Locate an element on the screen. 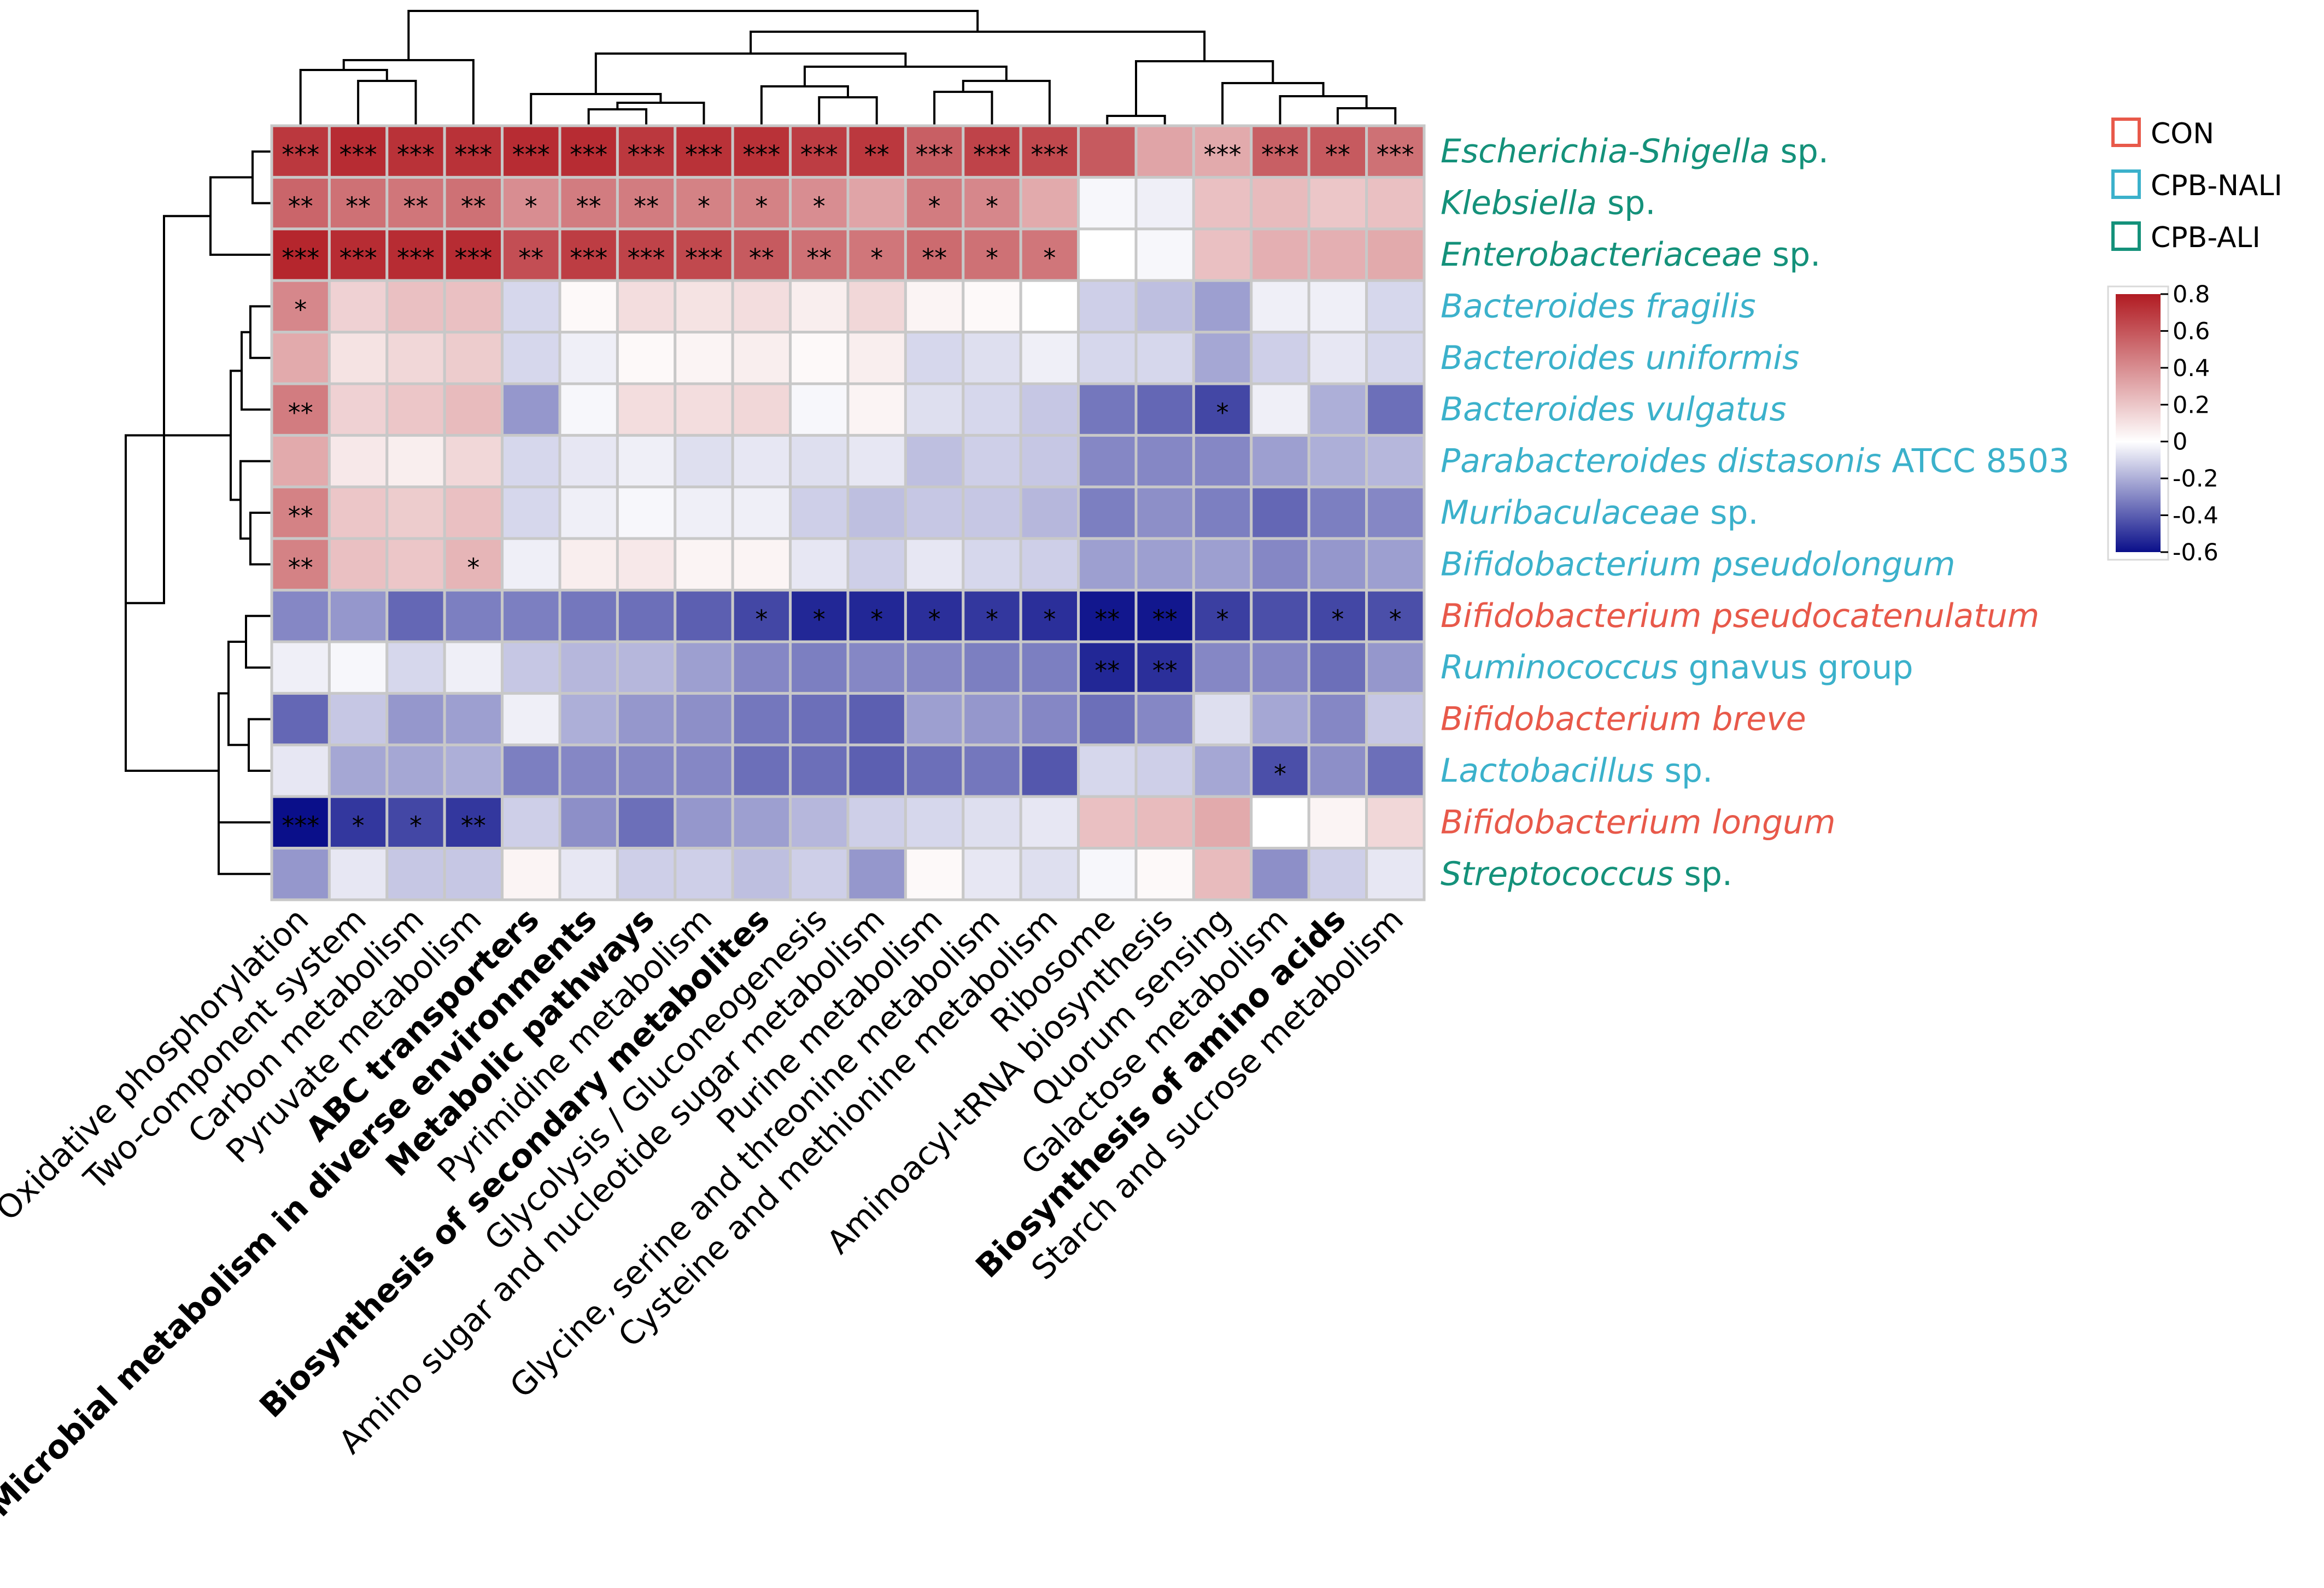  colorbar-gradient is located at coordinates (2138, 423).